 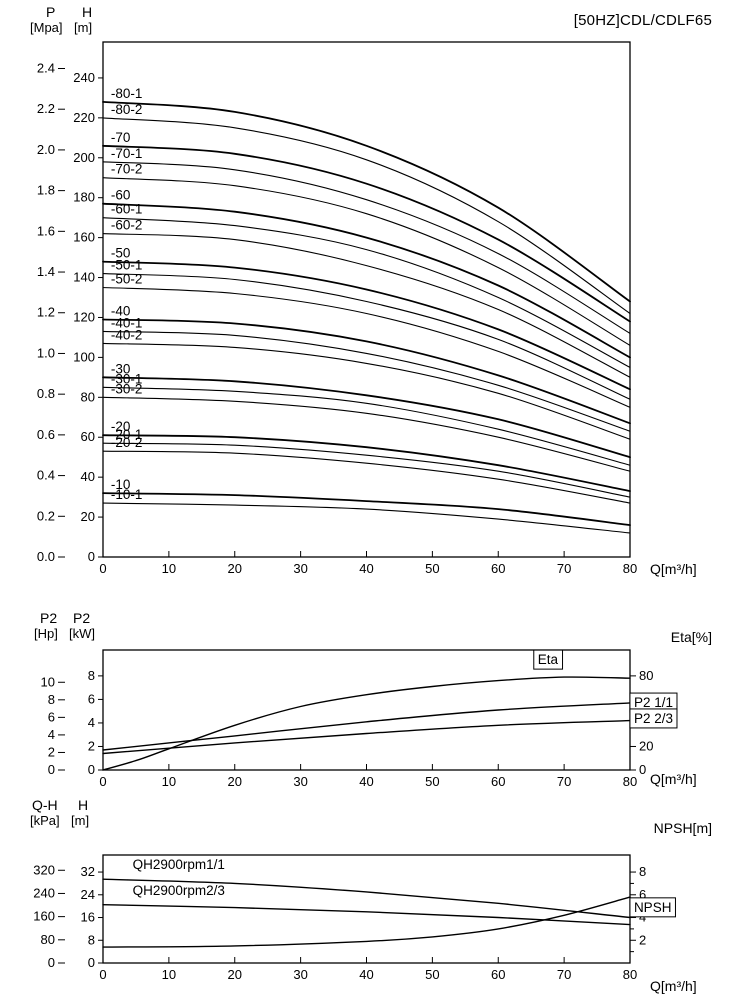 What do you see at coordinates (46, 312) in the screenshot?
I see `y-outer-tick-label: 1.2` at bounding box center [46, 312].